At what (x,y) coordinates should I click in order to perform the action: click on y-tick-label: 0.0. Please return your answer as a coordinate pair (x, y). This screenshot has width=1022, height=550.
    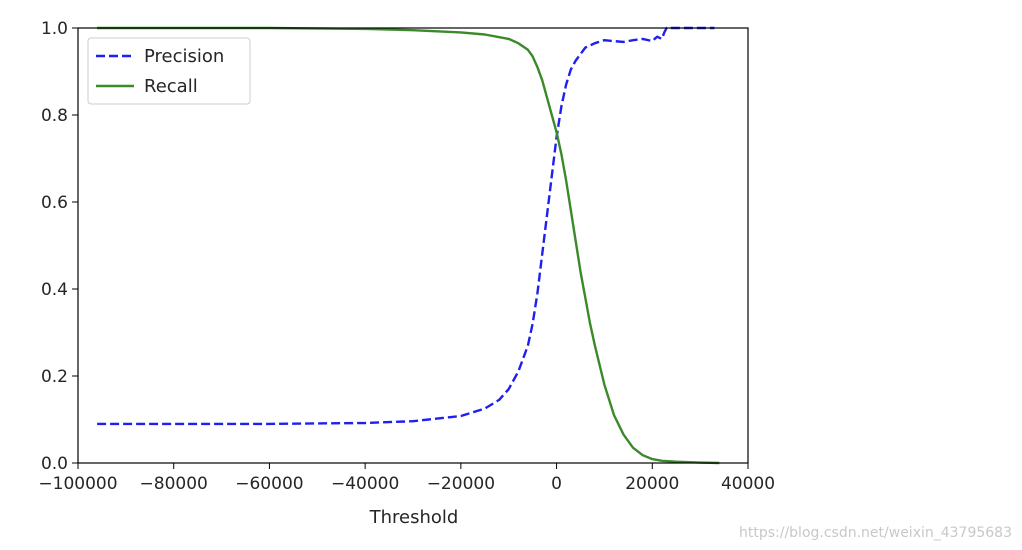
    Looking at the image, I should click on (54, 464).